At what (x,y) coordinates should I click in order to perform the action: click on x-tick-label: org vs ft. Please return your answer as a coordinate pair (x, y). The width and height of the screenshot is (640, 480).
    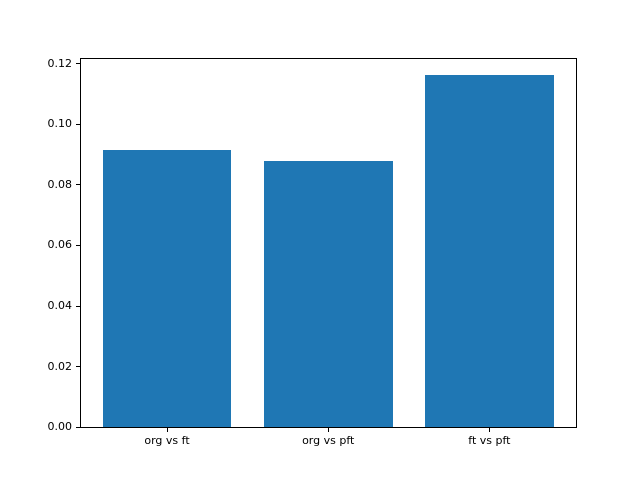
    Looking at the image, I should click on (167, 441).